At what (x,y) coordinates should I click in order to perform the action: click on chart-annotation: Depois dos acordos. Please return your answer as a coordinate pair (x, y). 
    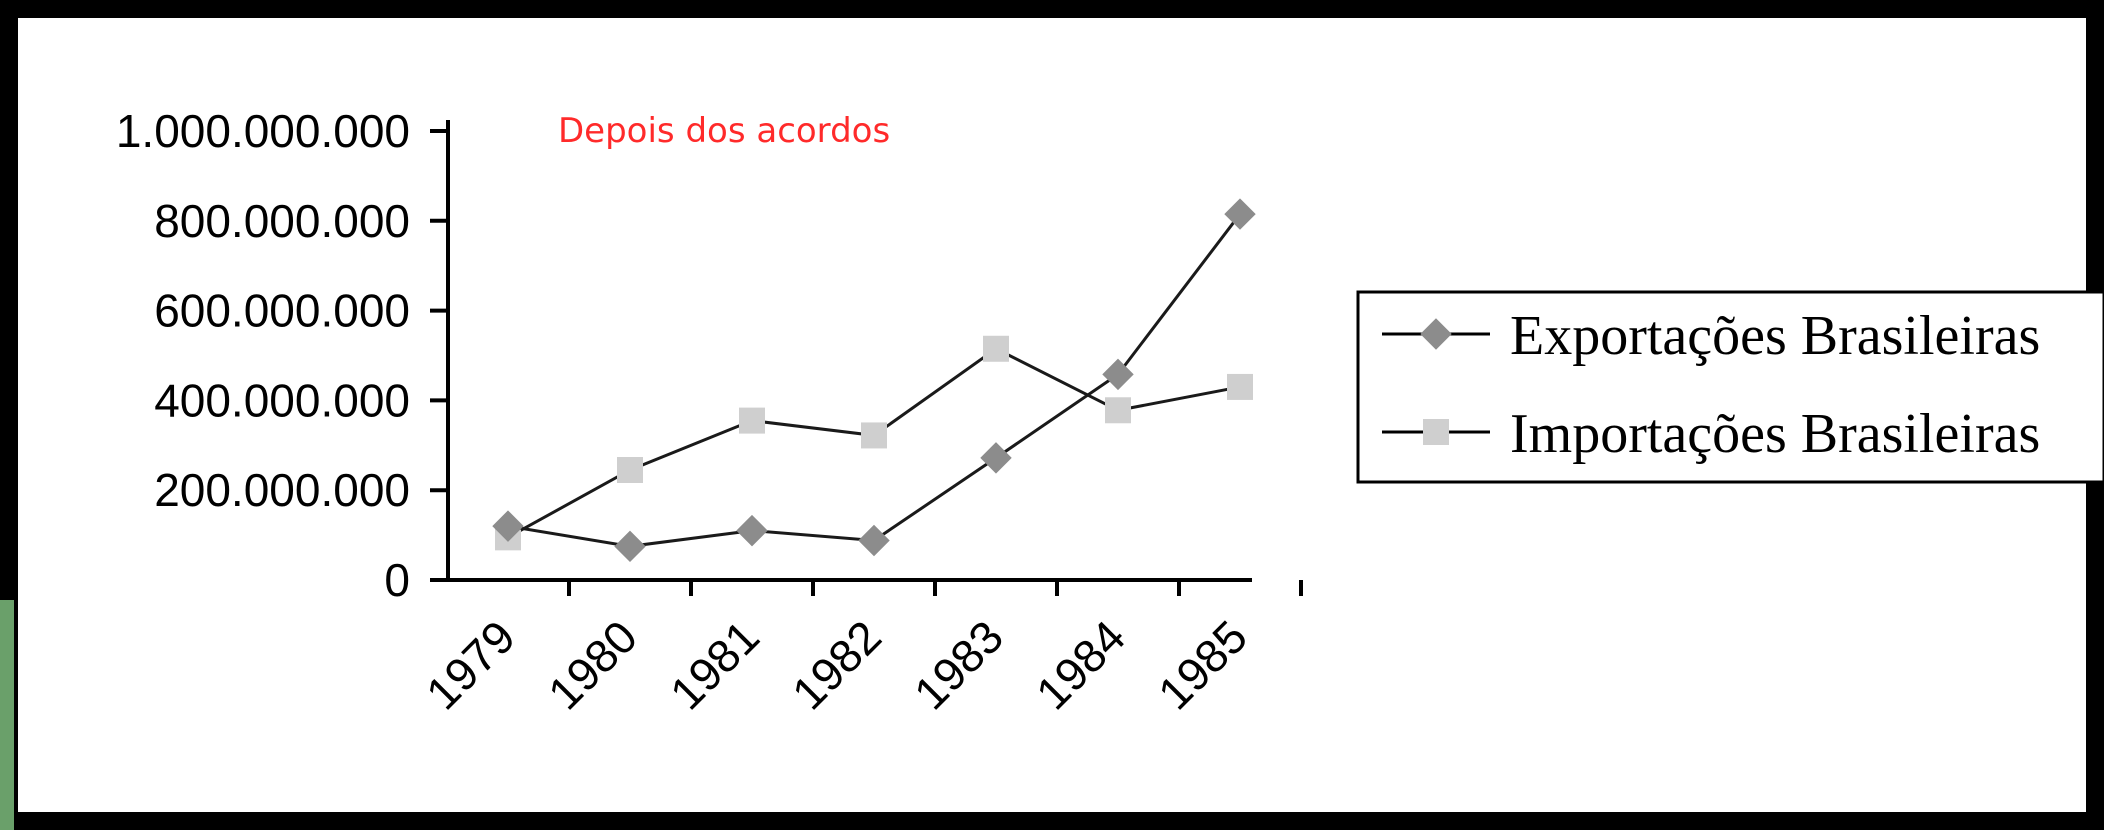
    Looking at the image, I should click on (724, 131).